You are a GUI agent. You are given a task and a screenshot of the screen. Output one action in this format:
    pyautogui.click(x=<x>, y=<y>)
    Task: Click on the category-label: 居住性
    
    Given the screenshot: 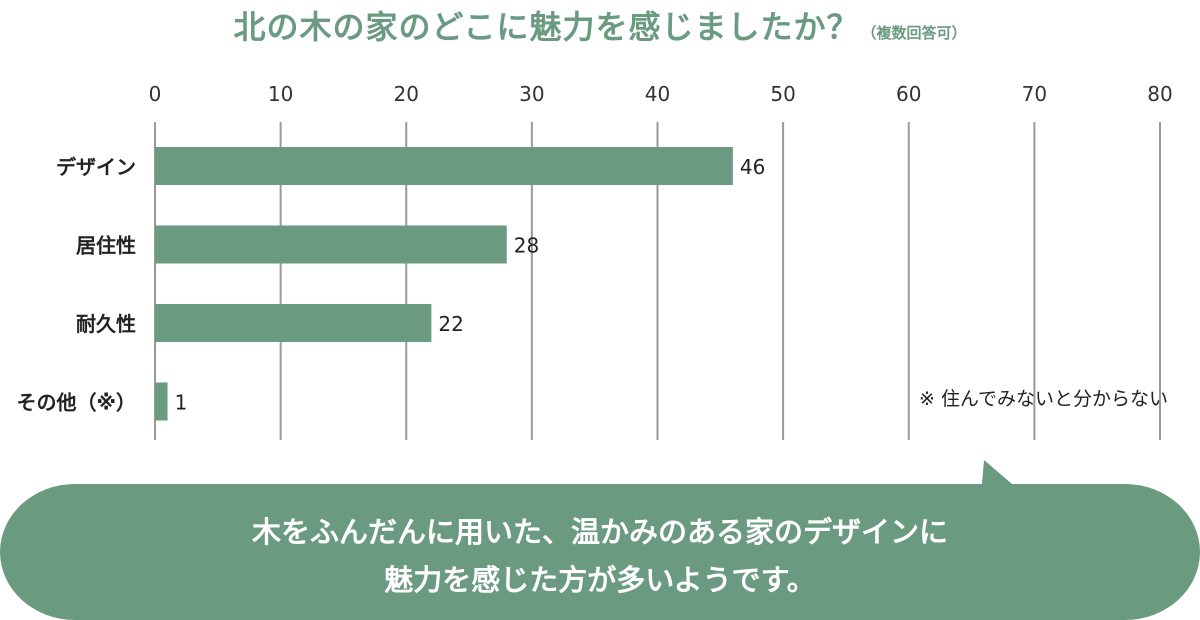 What is the action you would take?
    pyautogui.click(x=106, y=246)
    